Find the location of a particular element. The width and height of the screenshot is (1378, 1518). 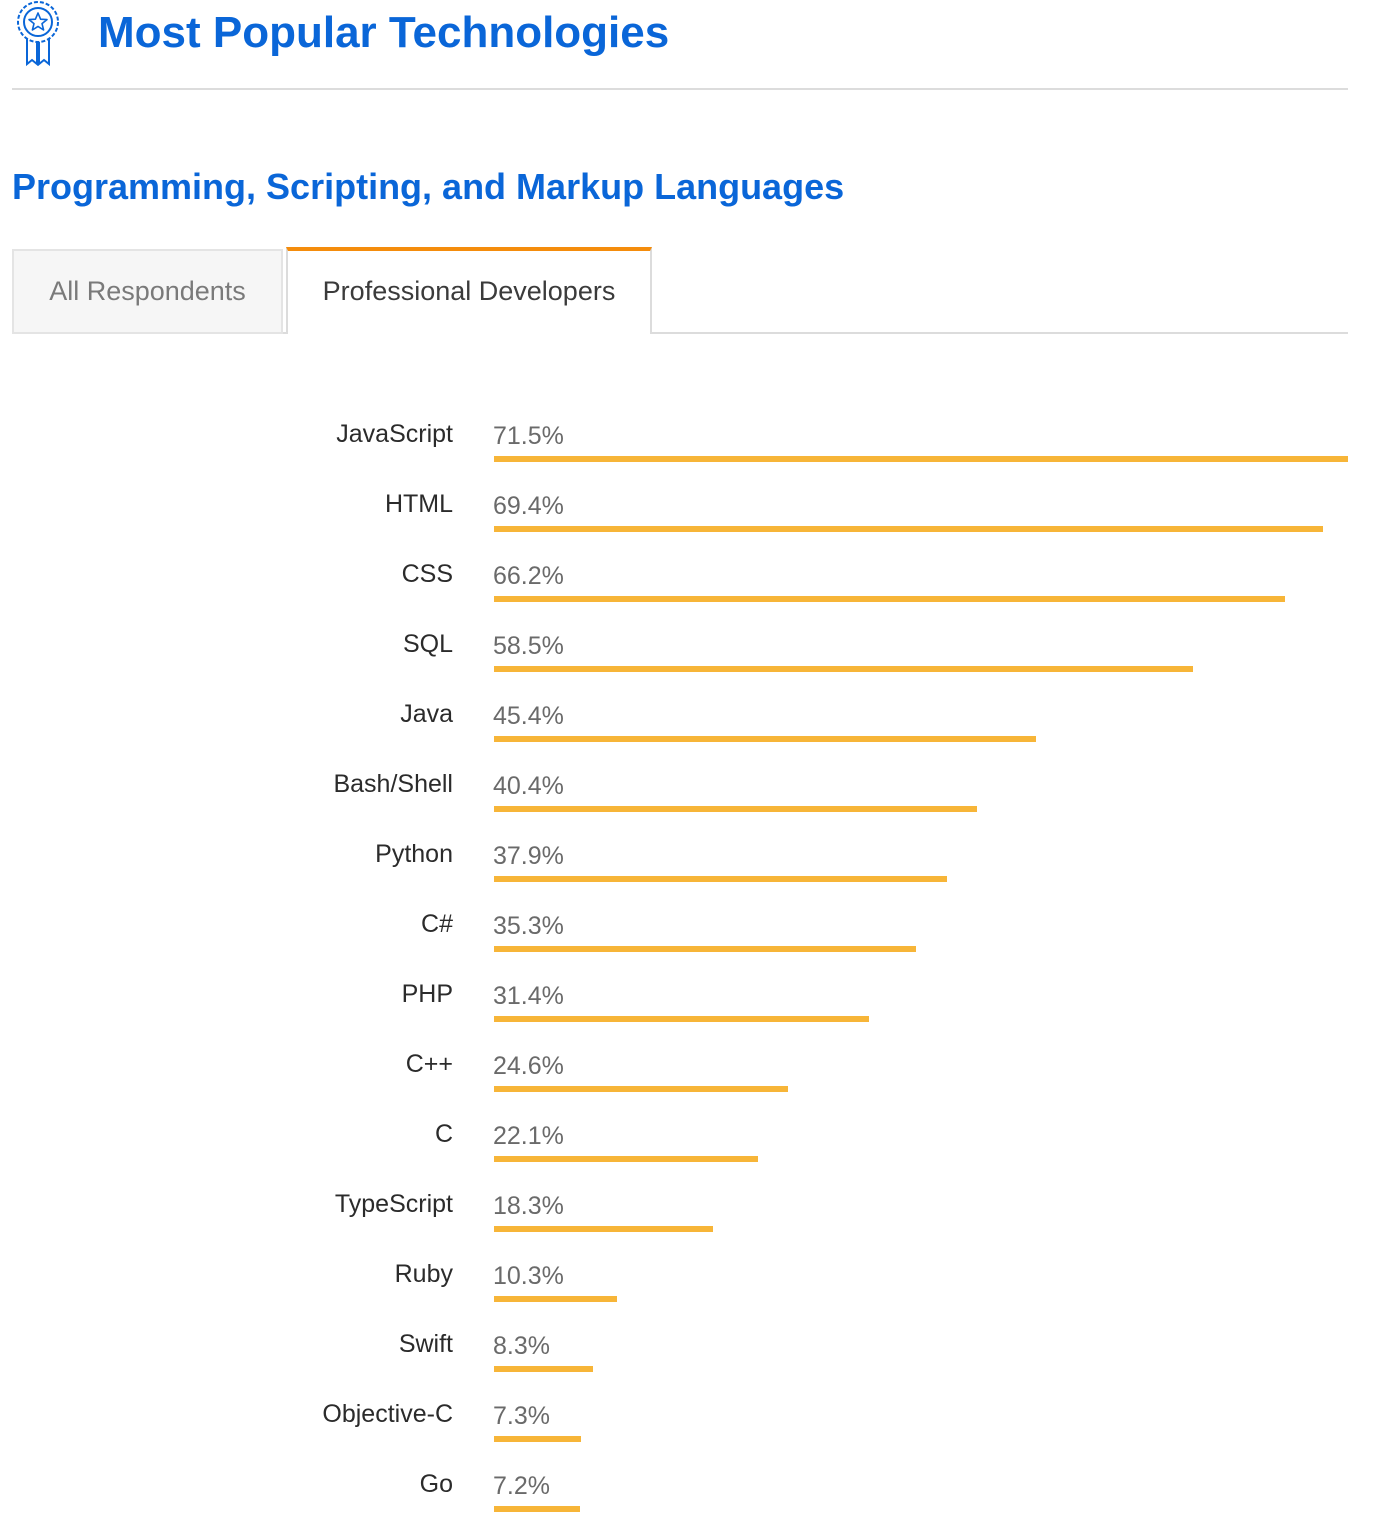

bar-java is located at coordinates (765, 739).